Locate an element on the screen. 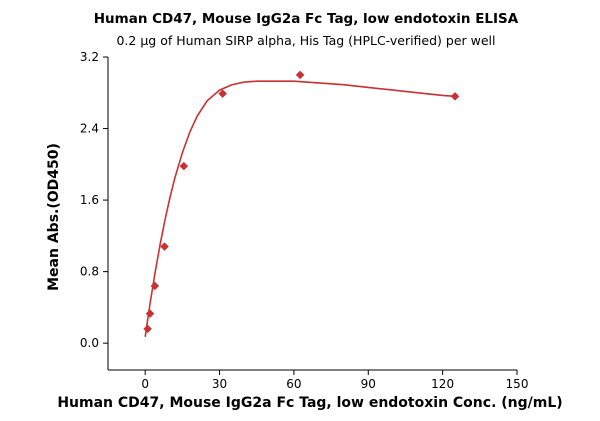 This screenshot has width=600, height=421. y-tick-label: 3.2 is located at coordinates (89, 57).